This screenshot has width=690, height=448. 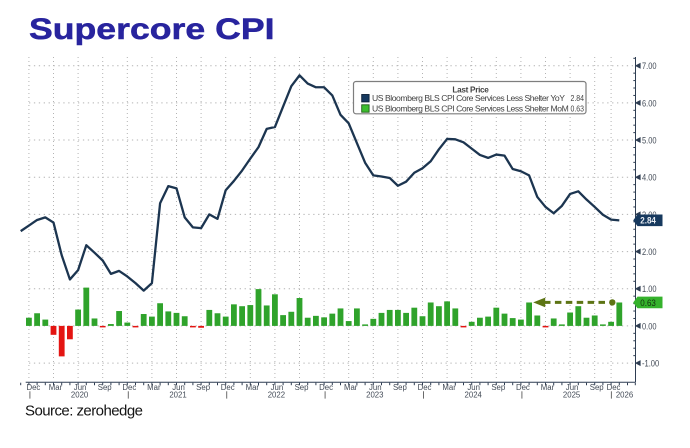 What do you see at coordinates (650, 363) in the screenshot?
I see `svg-text: -1.00` at bounding box center [650, 363].